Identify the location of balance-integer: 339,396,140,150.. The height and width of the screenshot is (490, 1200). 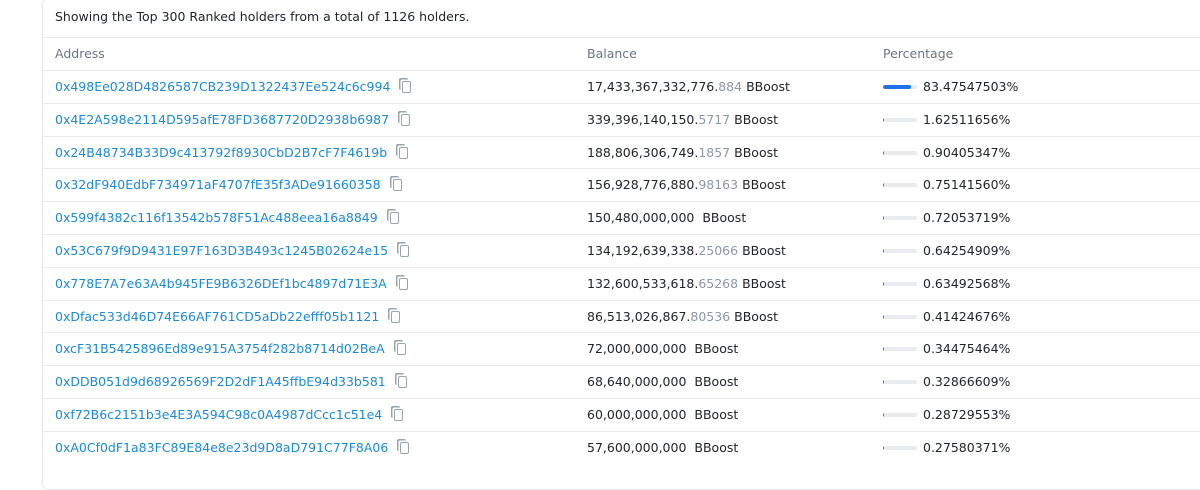
(643, 119).